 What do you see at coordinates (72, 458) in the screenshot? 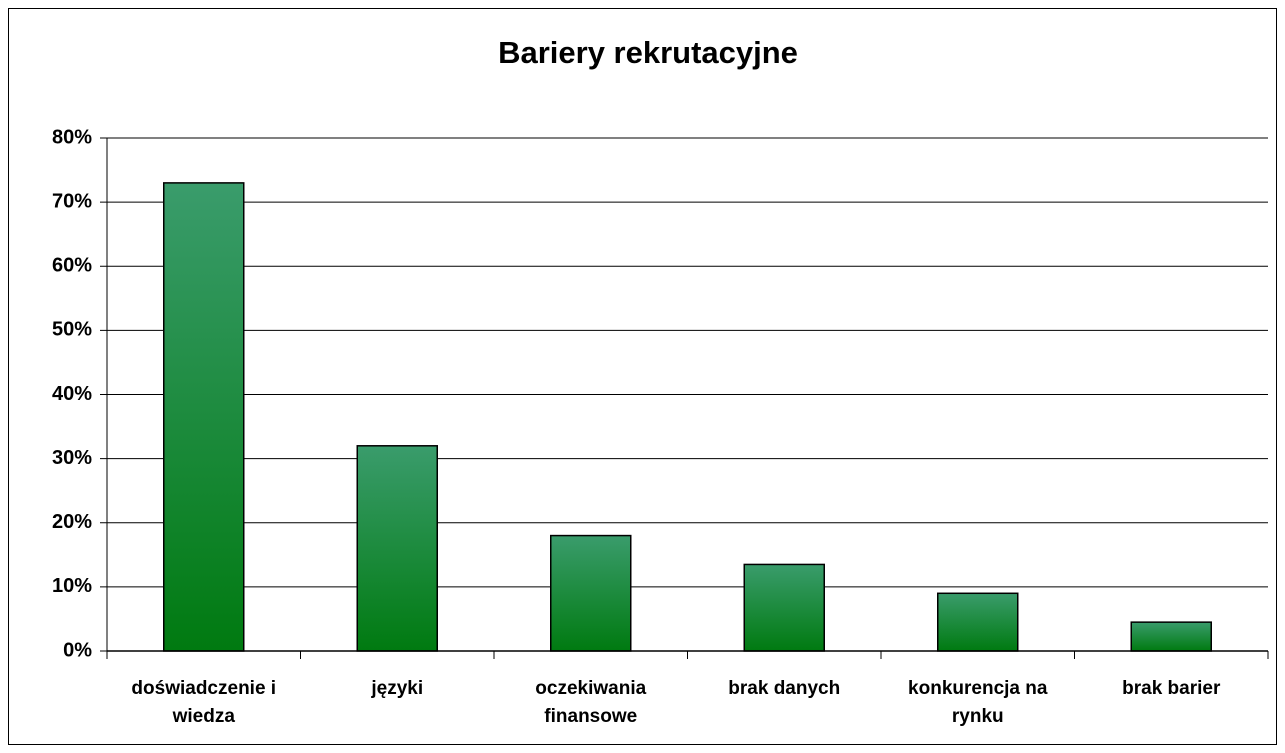
I see `y-tick-label: 30%` at bounding box center [72, 458].